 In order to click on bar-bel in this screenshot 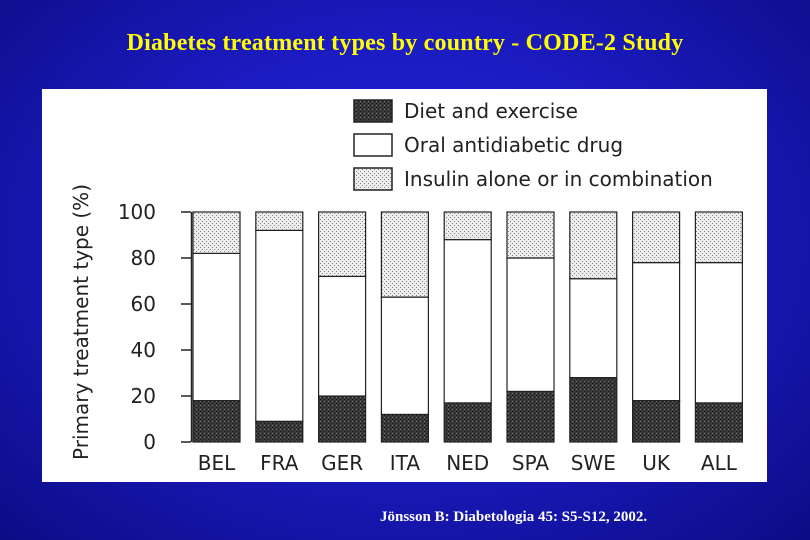, I will do `click(216, 327)`.